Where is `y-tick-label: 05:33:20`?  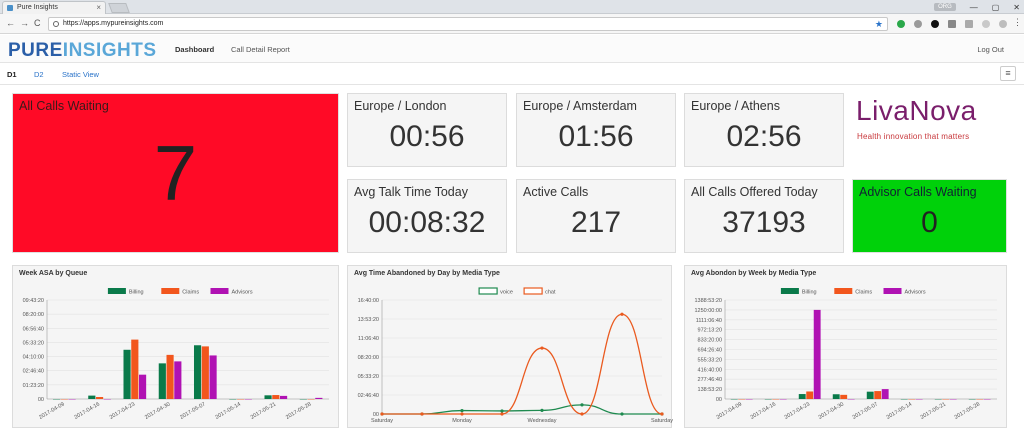
y-tick-label: 05:33:20 is located at coordinates (368, 377).